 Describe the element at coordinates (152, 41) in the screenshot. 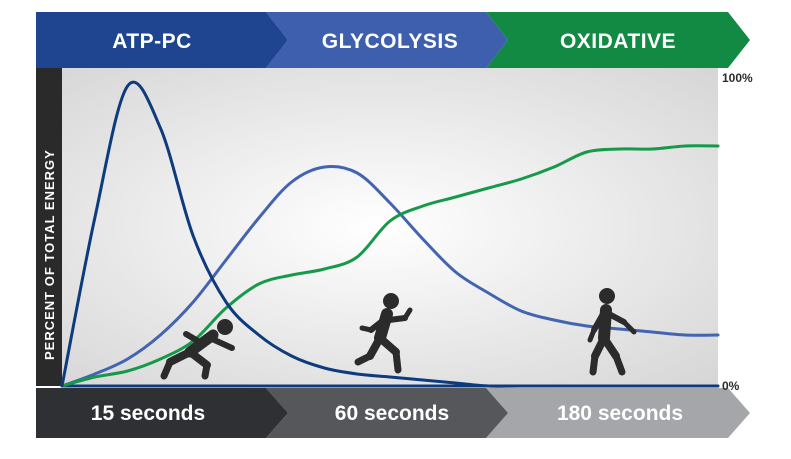

I see `phase-label-atp-pc: ATP-PC` at that location.